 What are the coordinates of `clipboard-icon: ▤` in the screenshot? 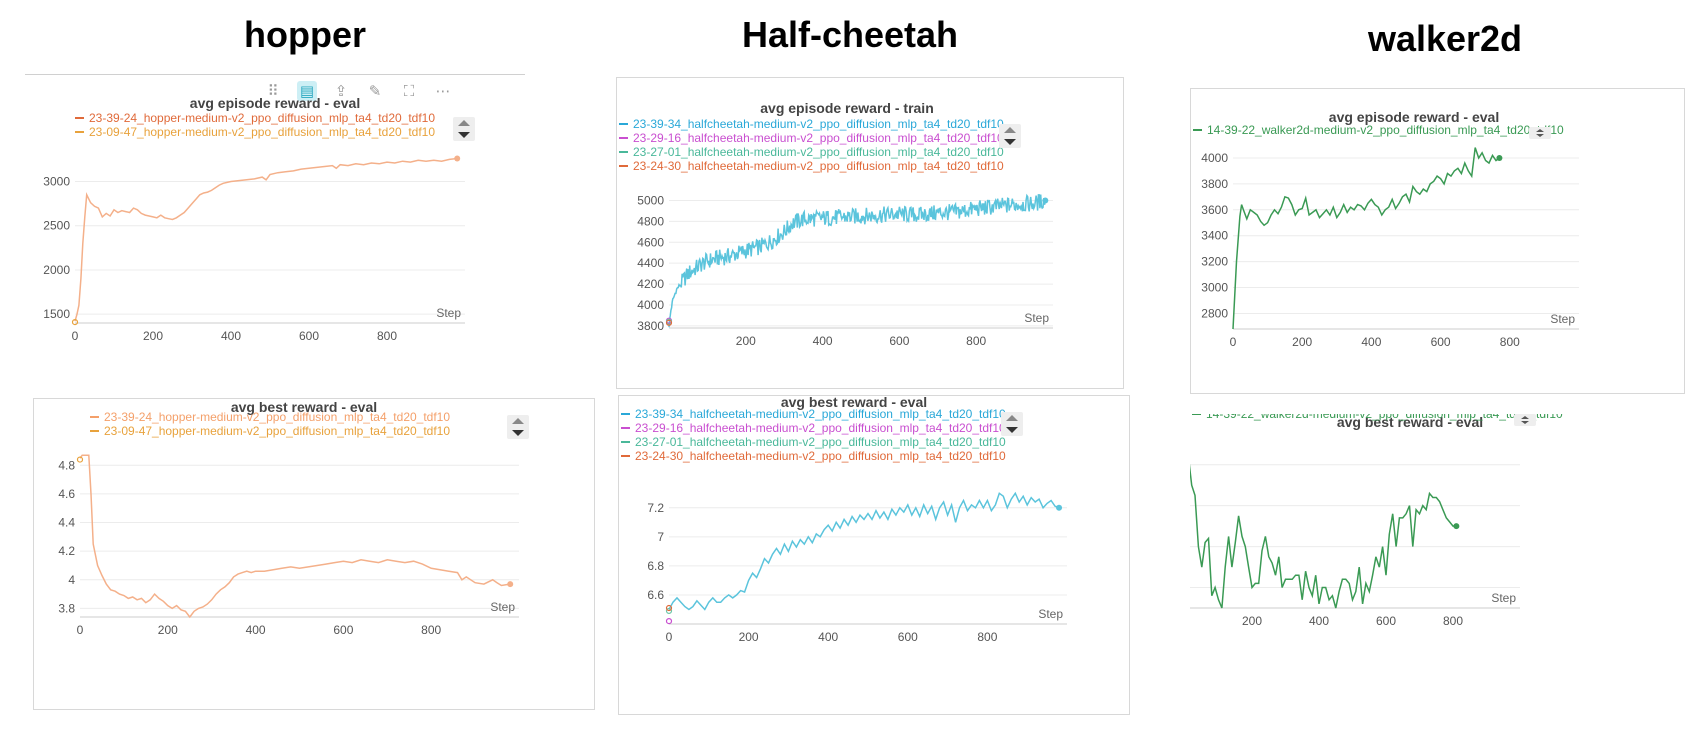 It's located at (307, 91).